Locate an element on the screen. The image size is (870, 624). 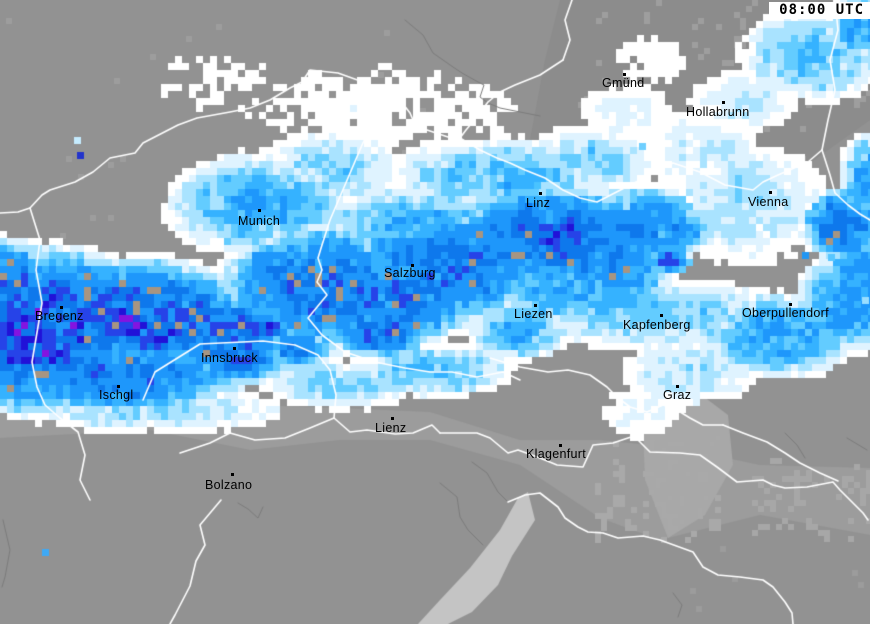
city-dot-lienz is located at coordinates (392, 418).